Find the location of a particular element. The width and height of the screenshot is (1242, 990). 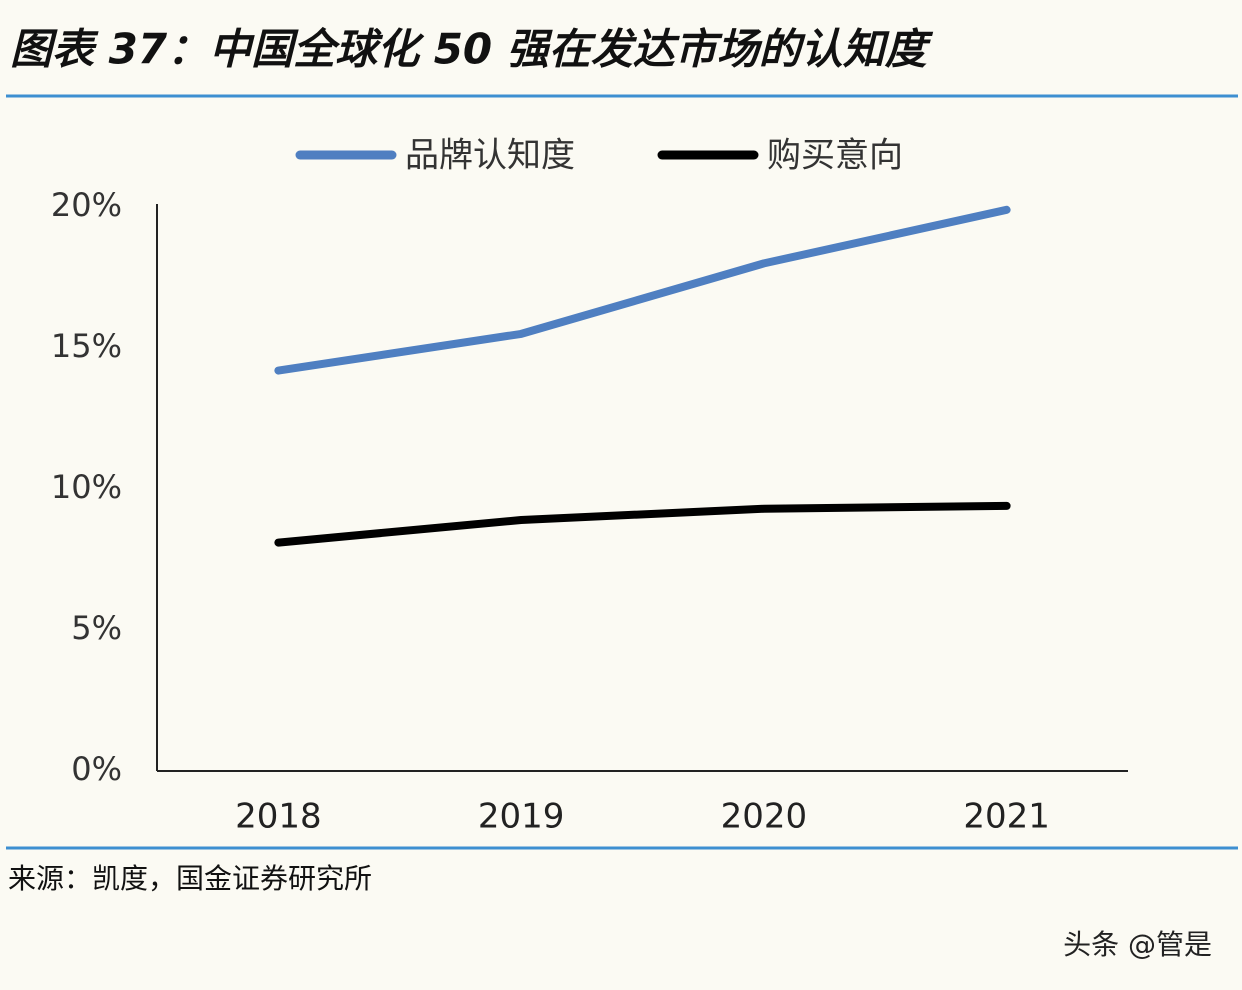

y-tick-label: 0% is located at coordinates (96, 769).